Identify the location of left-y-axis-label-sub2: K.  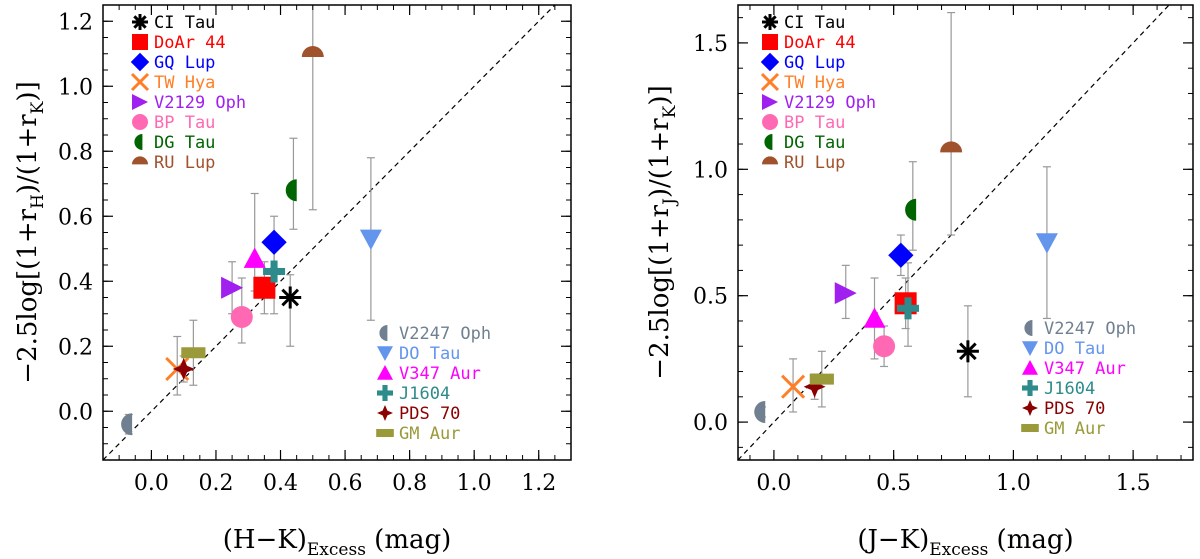
(38, 107).